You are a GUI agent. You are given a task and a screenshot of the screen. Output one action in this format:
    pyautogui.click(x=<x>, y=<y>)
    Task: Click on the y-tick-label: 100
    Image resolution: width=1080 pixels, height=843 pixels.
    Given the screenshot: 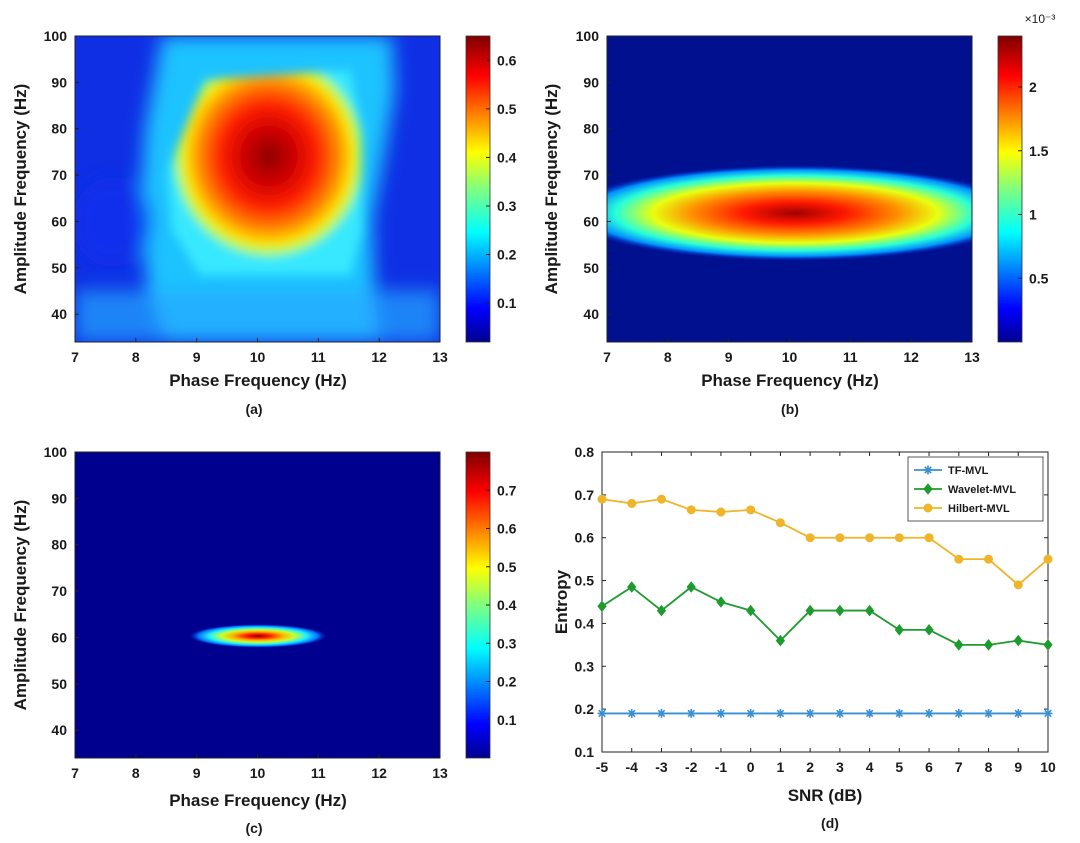 What is the action you would take?
    pyautogui.click(x=588, y=36)
    